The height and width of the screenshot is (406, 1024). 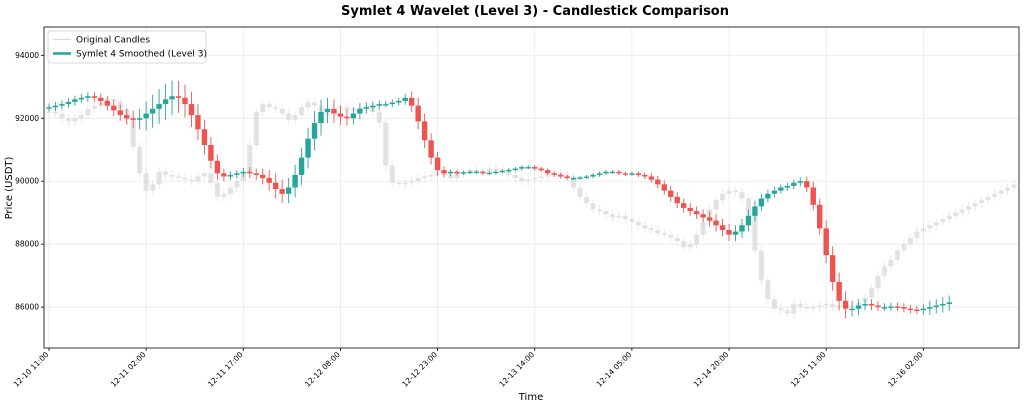 What do you see at coordinates (9, 187) in the screenshot?
I see `y-axis-label: Price (USDT)` at bounding box center [9, 187].